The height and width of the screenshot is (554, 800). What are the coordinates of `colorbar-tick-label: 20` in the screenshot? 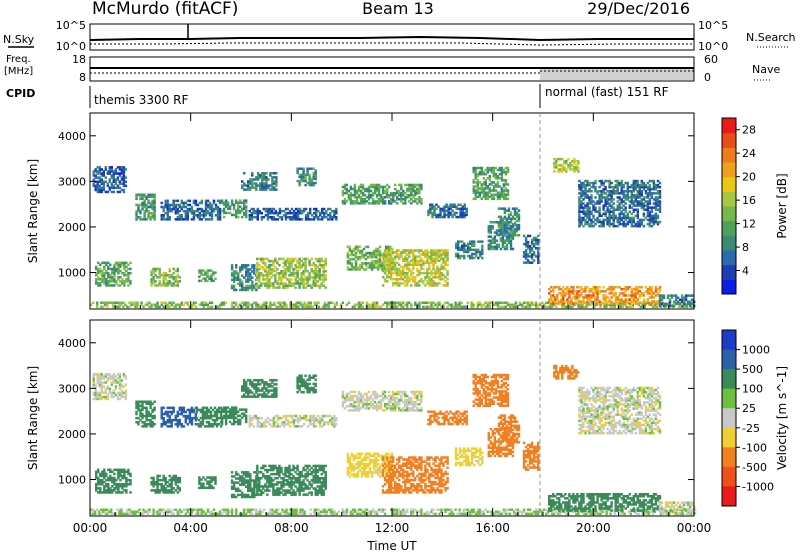 It's located at (749, 177).